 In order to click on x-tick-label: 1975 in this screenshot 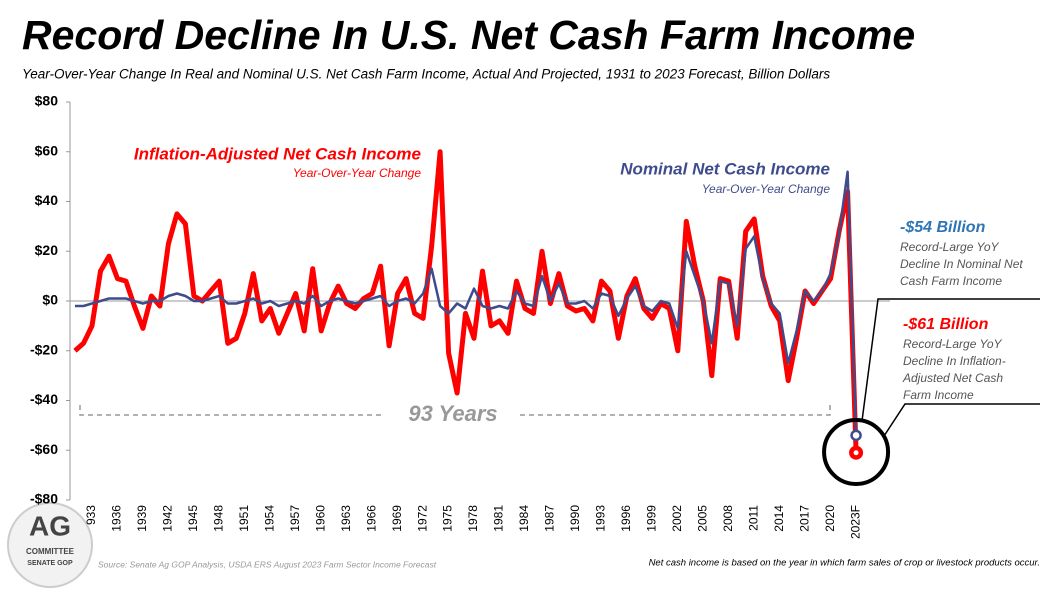, I will do `click(448, 518)`.